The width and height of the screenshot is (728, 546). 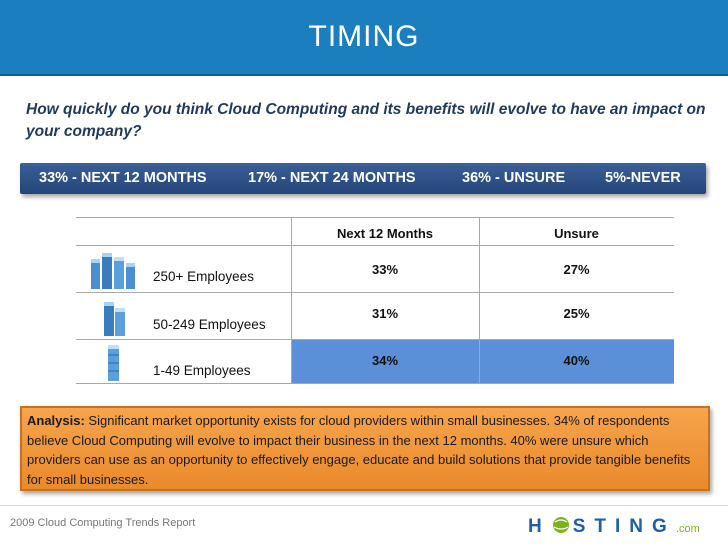 I want to click on highlight-row, so click(x=482, y=361).